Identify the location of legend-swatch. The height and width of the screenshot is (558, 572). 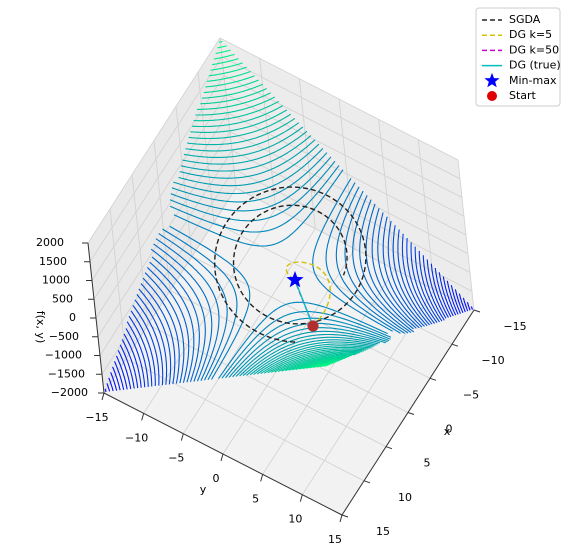
(492, 96).